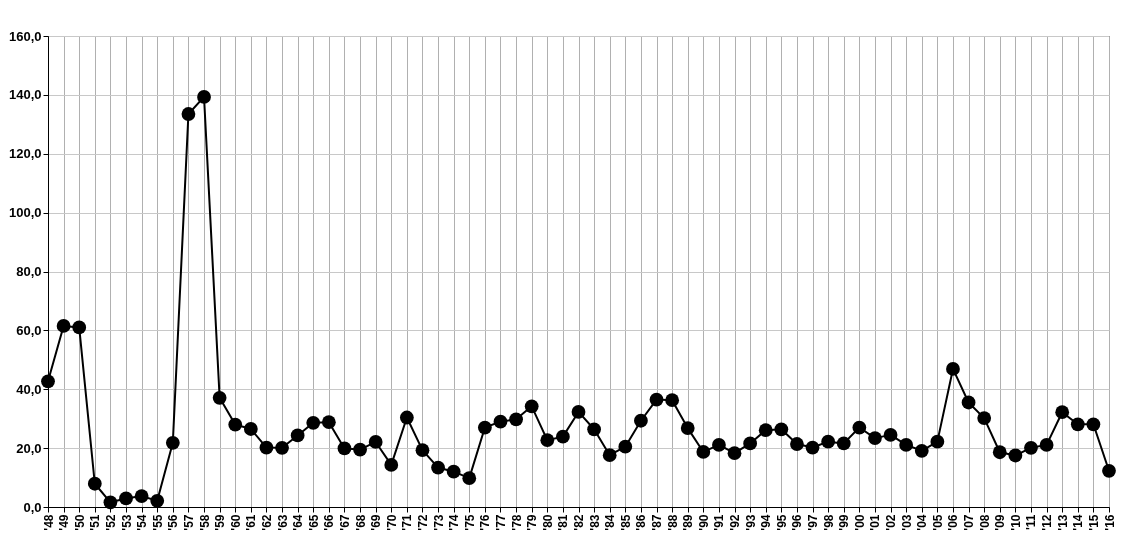  I want to click on y-tick-label: 20,0, so click(29, 448).